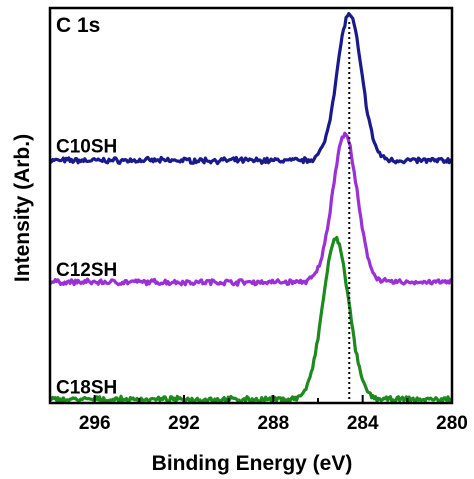 Image resolution: width=474 pixels, height=479 pixels. Describe the element at coordinates (273, 423) in the screenshot. I see `x-tick-label: 288` at that location.